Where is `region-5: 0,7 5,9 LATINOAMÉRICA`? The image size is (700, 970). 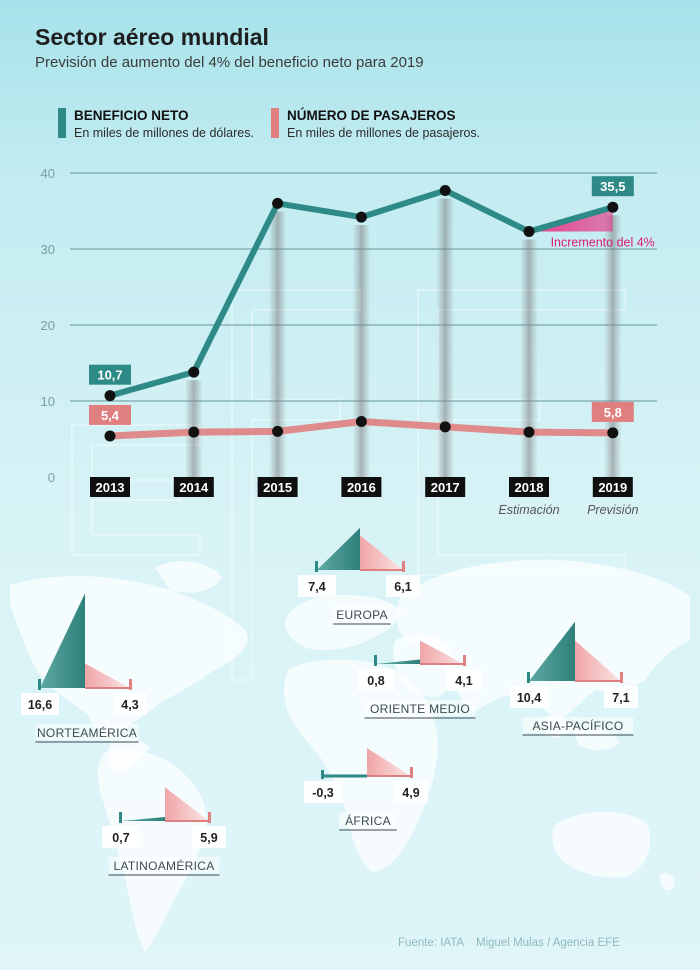 region-5: 0,7 5,9 LATINOAMÉRICA is located at coordinates (164, 831).